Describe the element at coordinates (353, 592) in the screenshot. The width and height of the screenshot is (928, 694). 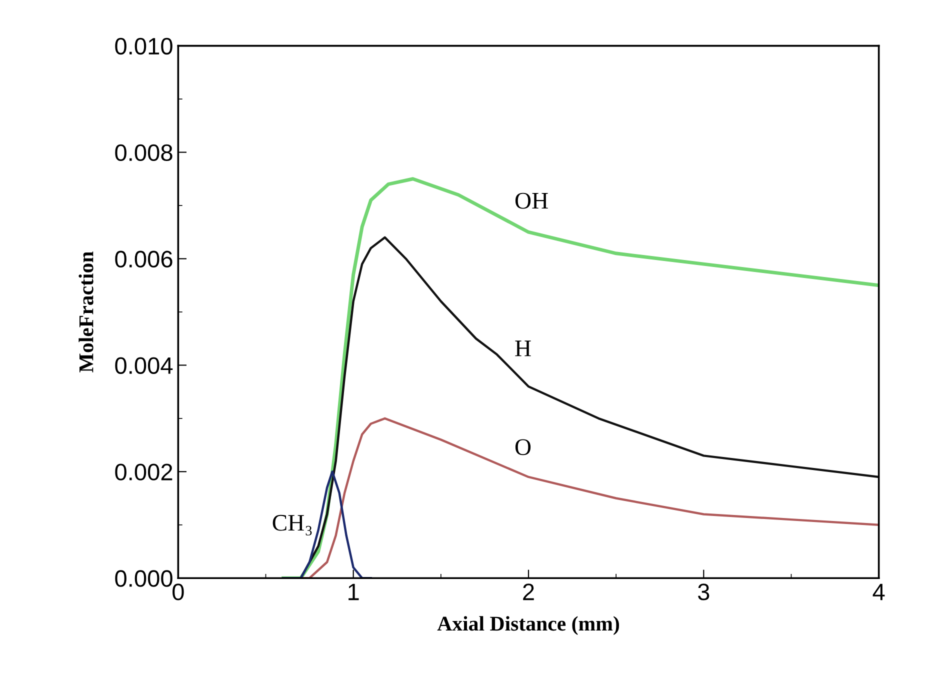
I see `x-tick-label: 1` at that location.